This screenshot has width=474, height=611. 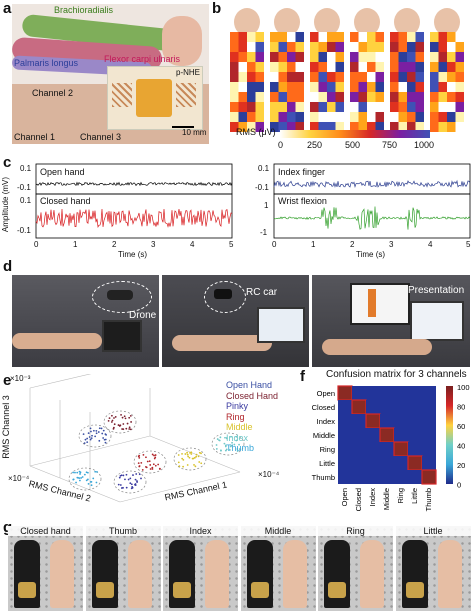 I want to click on confusion-title: Confusion matrix for 3 channels, so click(x=396, y=374).